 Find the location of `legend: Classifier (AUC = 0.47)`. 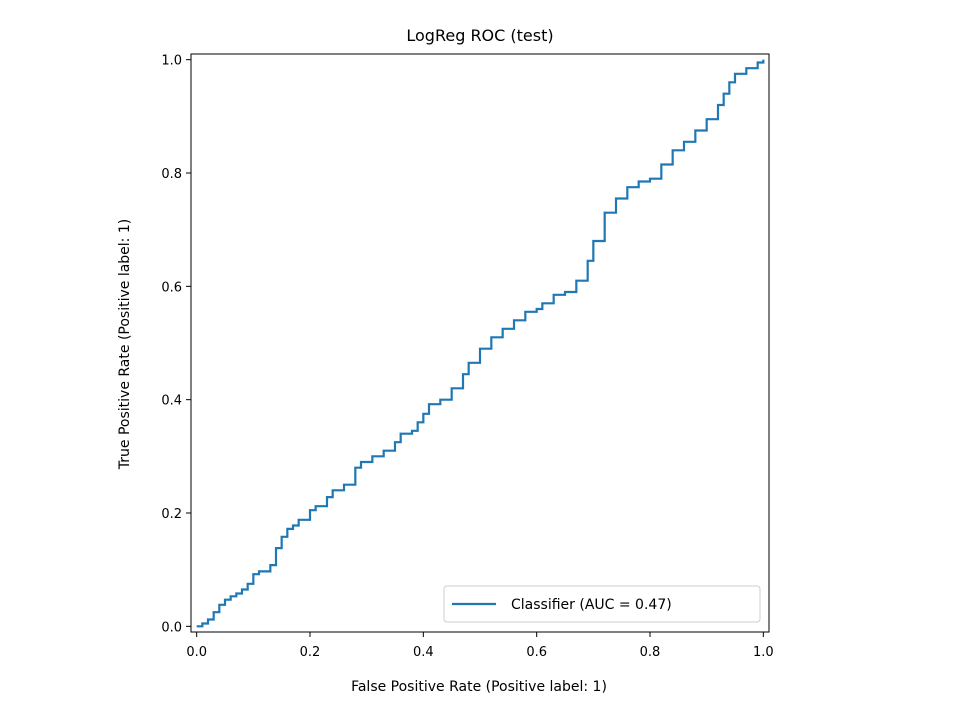

legend: Classifier (AUC = 0.47) is located at coordinates (602, 604).